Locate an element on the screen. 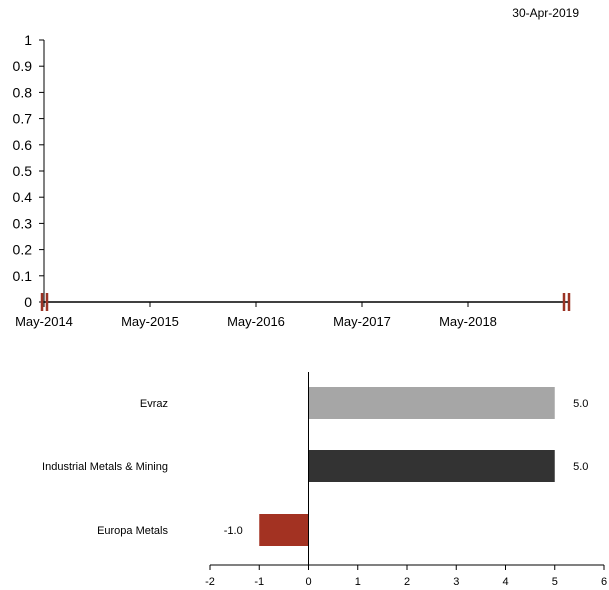 This screenshot has height=590, width=609. y-tick-label: 0 is located at coordinates (28, 302).